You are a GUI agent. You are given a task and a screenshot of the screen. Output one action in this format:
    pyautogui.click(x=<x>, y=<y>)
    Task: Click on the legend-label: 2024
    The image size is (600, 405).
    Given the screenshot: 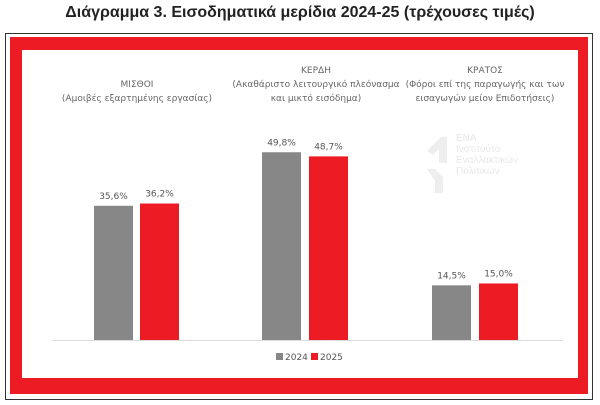 What is the action you would take?
    pyautogui.click(x=296, y=358)
    